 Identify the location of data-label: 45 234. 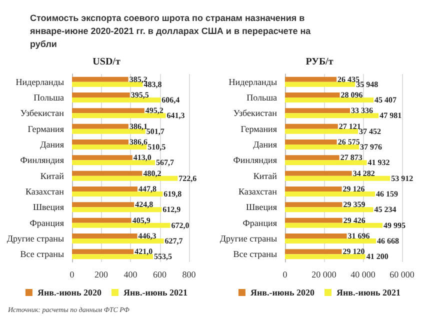
(385, 209).